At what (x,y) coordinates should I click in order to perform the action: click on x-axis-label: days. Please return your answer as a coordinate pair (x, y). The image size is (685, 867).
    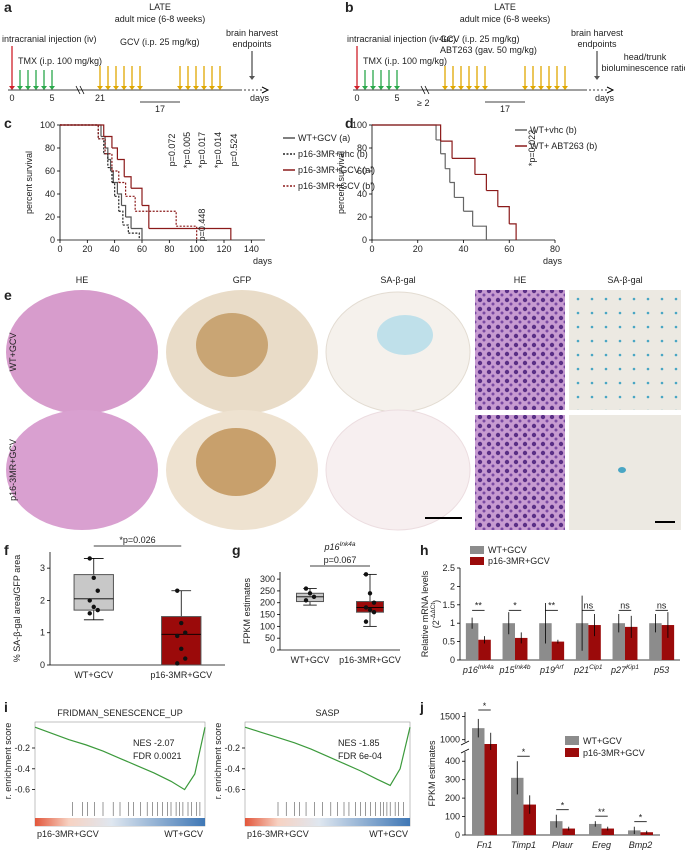
    Looking at the image, I should click on (263, 261).